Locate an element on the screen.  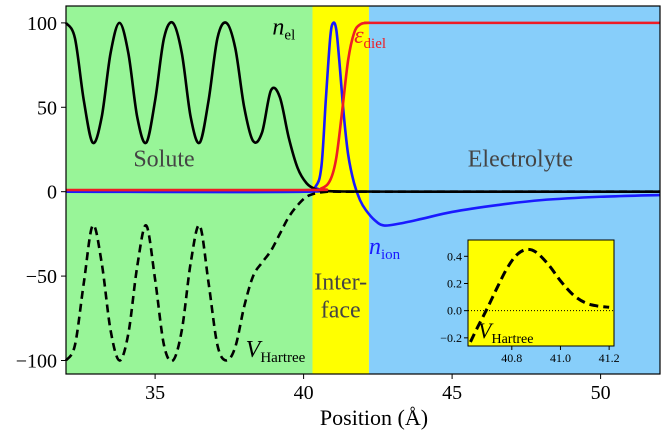
region-label-1-line-0: Inter- is located at coordinates (340, 283).